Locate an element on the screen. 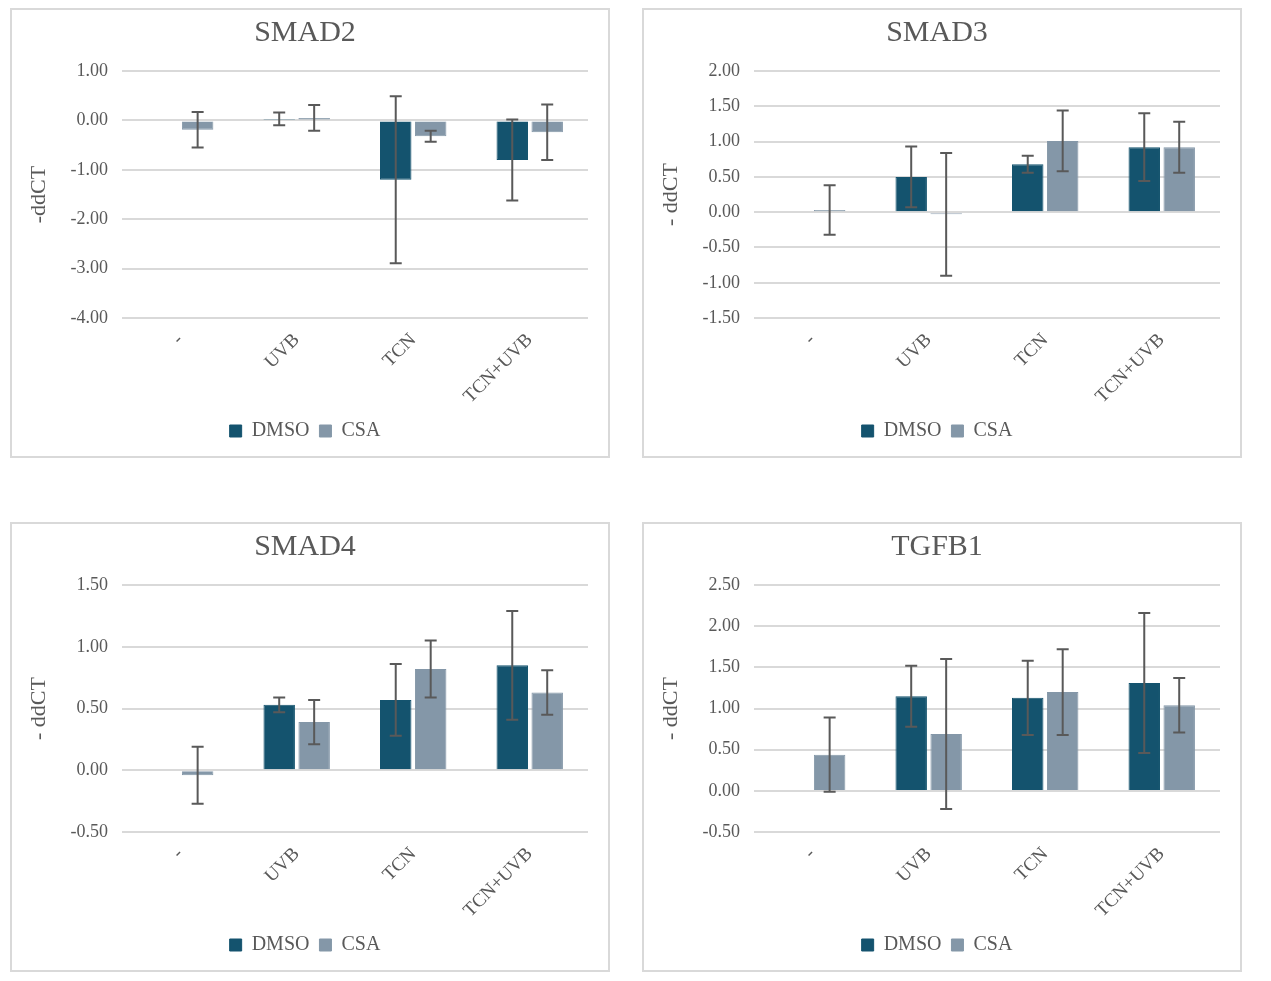  y-tick-label: -2.00 is located at coordinates (89, 217).